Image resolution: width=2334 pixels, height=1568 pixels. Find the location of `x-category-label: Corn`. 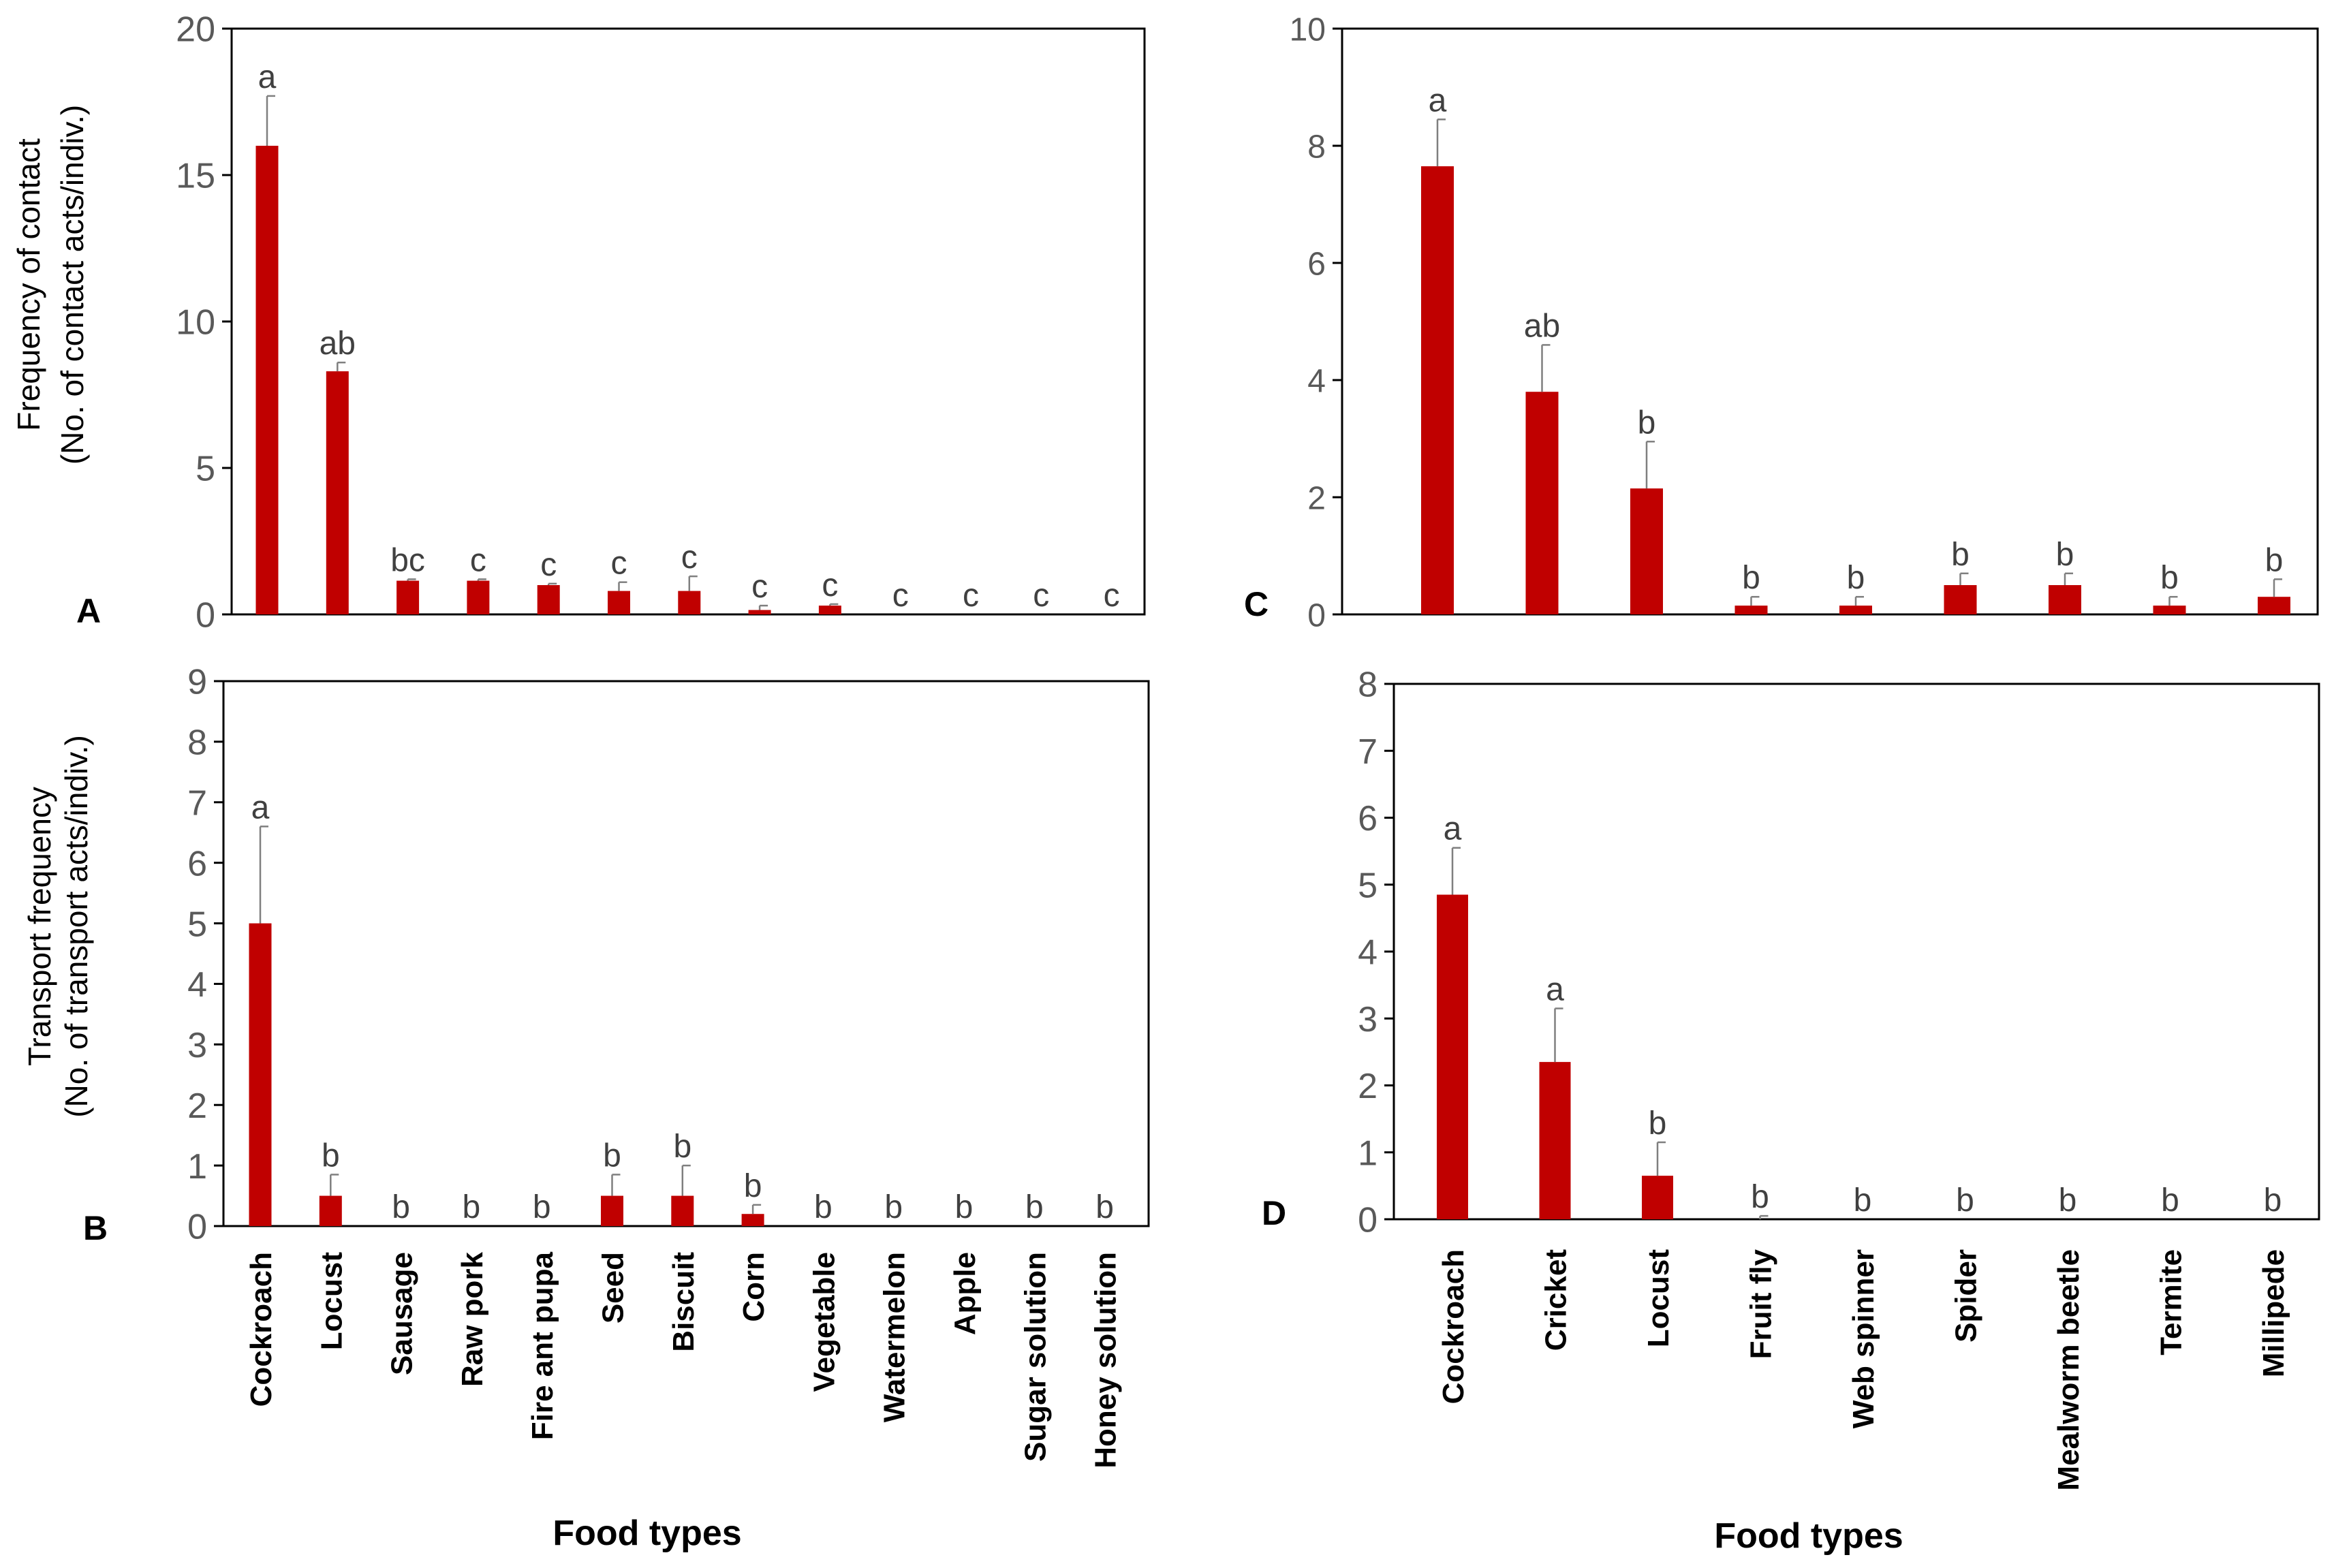

x-category-label: Corn is located at coordinates (754, 1287).